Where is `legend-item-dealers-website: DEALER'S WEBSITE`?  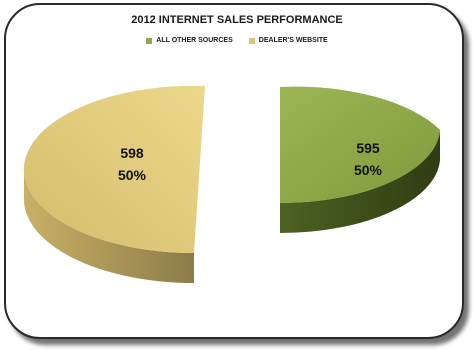 legend-item-dealers-website: DEALER'S WEBSITE is located at coordinates (288, 40).